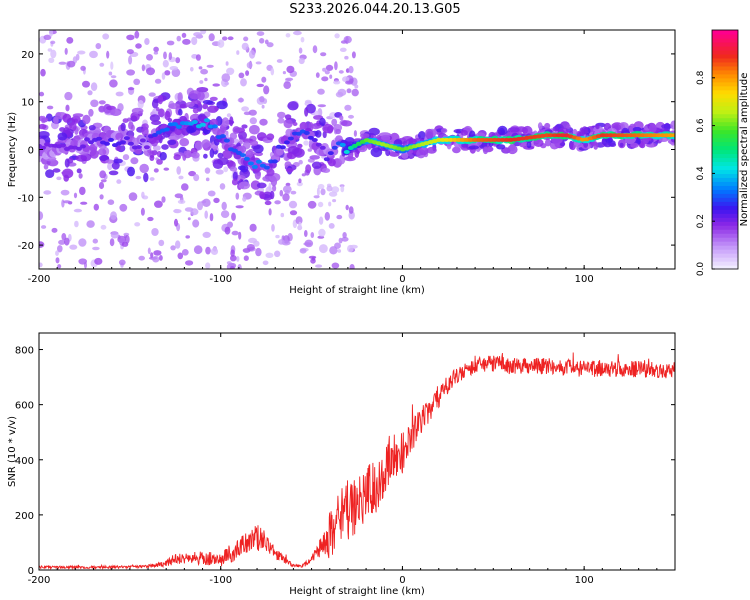  I want to click on snr-xtick-label: 0, so click(402, 580).